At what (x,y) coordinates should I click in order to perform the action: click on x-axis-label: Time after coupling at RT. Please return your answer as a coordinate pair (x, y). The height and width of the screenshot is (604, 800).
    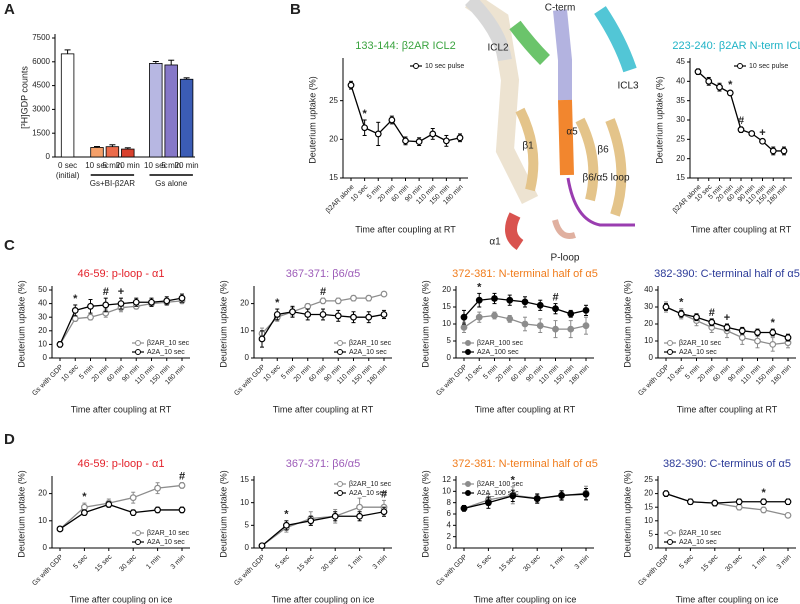
    Looking at the image, I should click on (525, 409).